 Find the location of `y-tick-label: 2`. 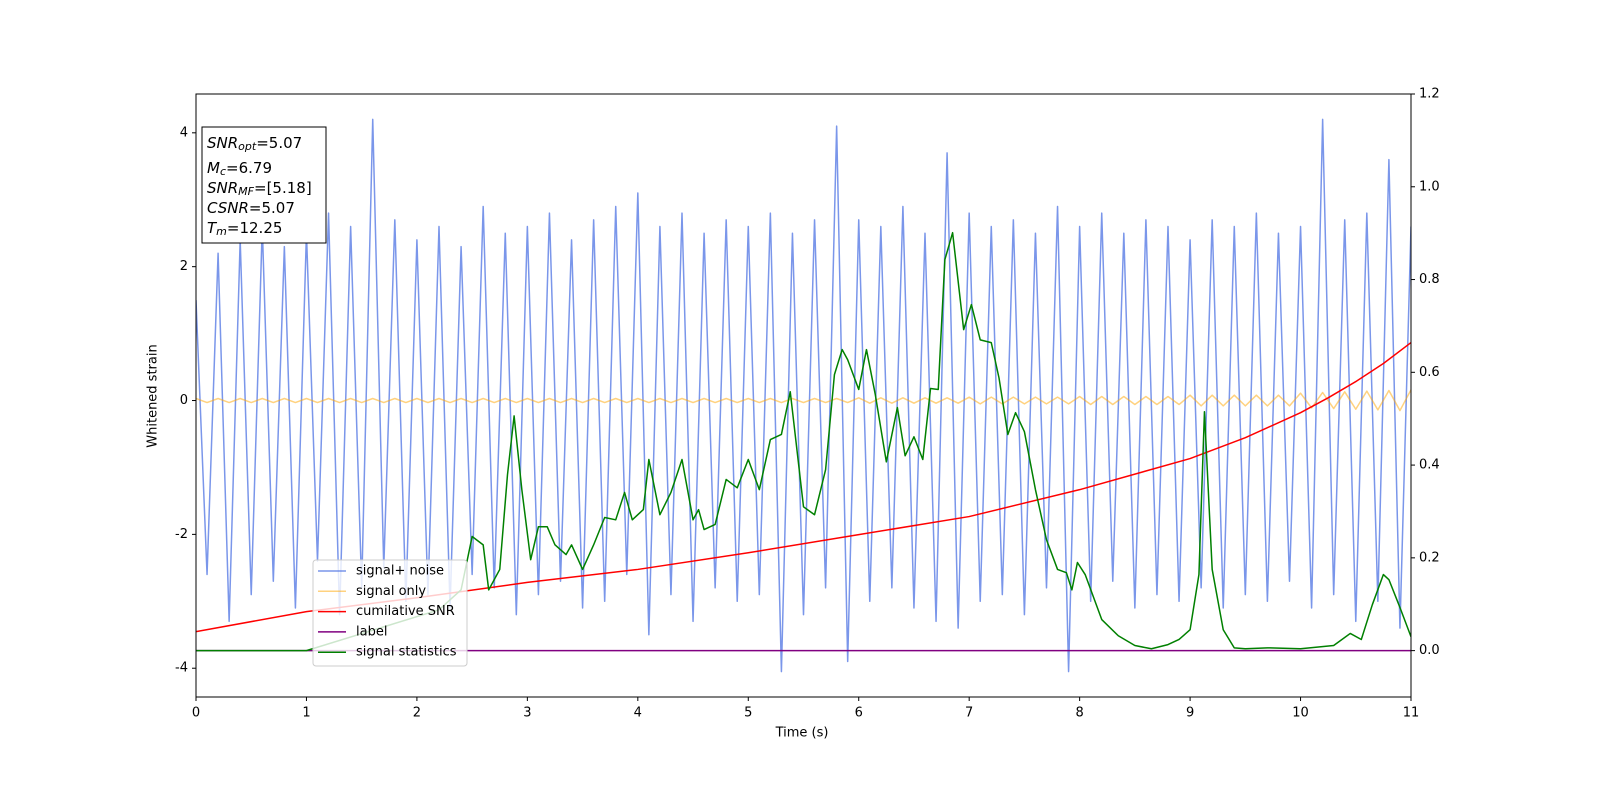

y-tick-label: 2 is located at coordinates (184, 266).